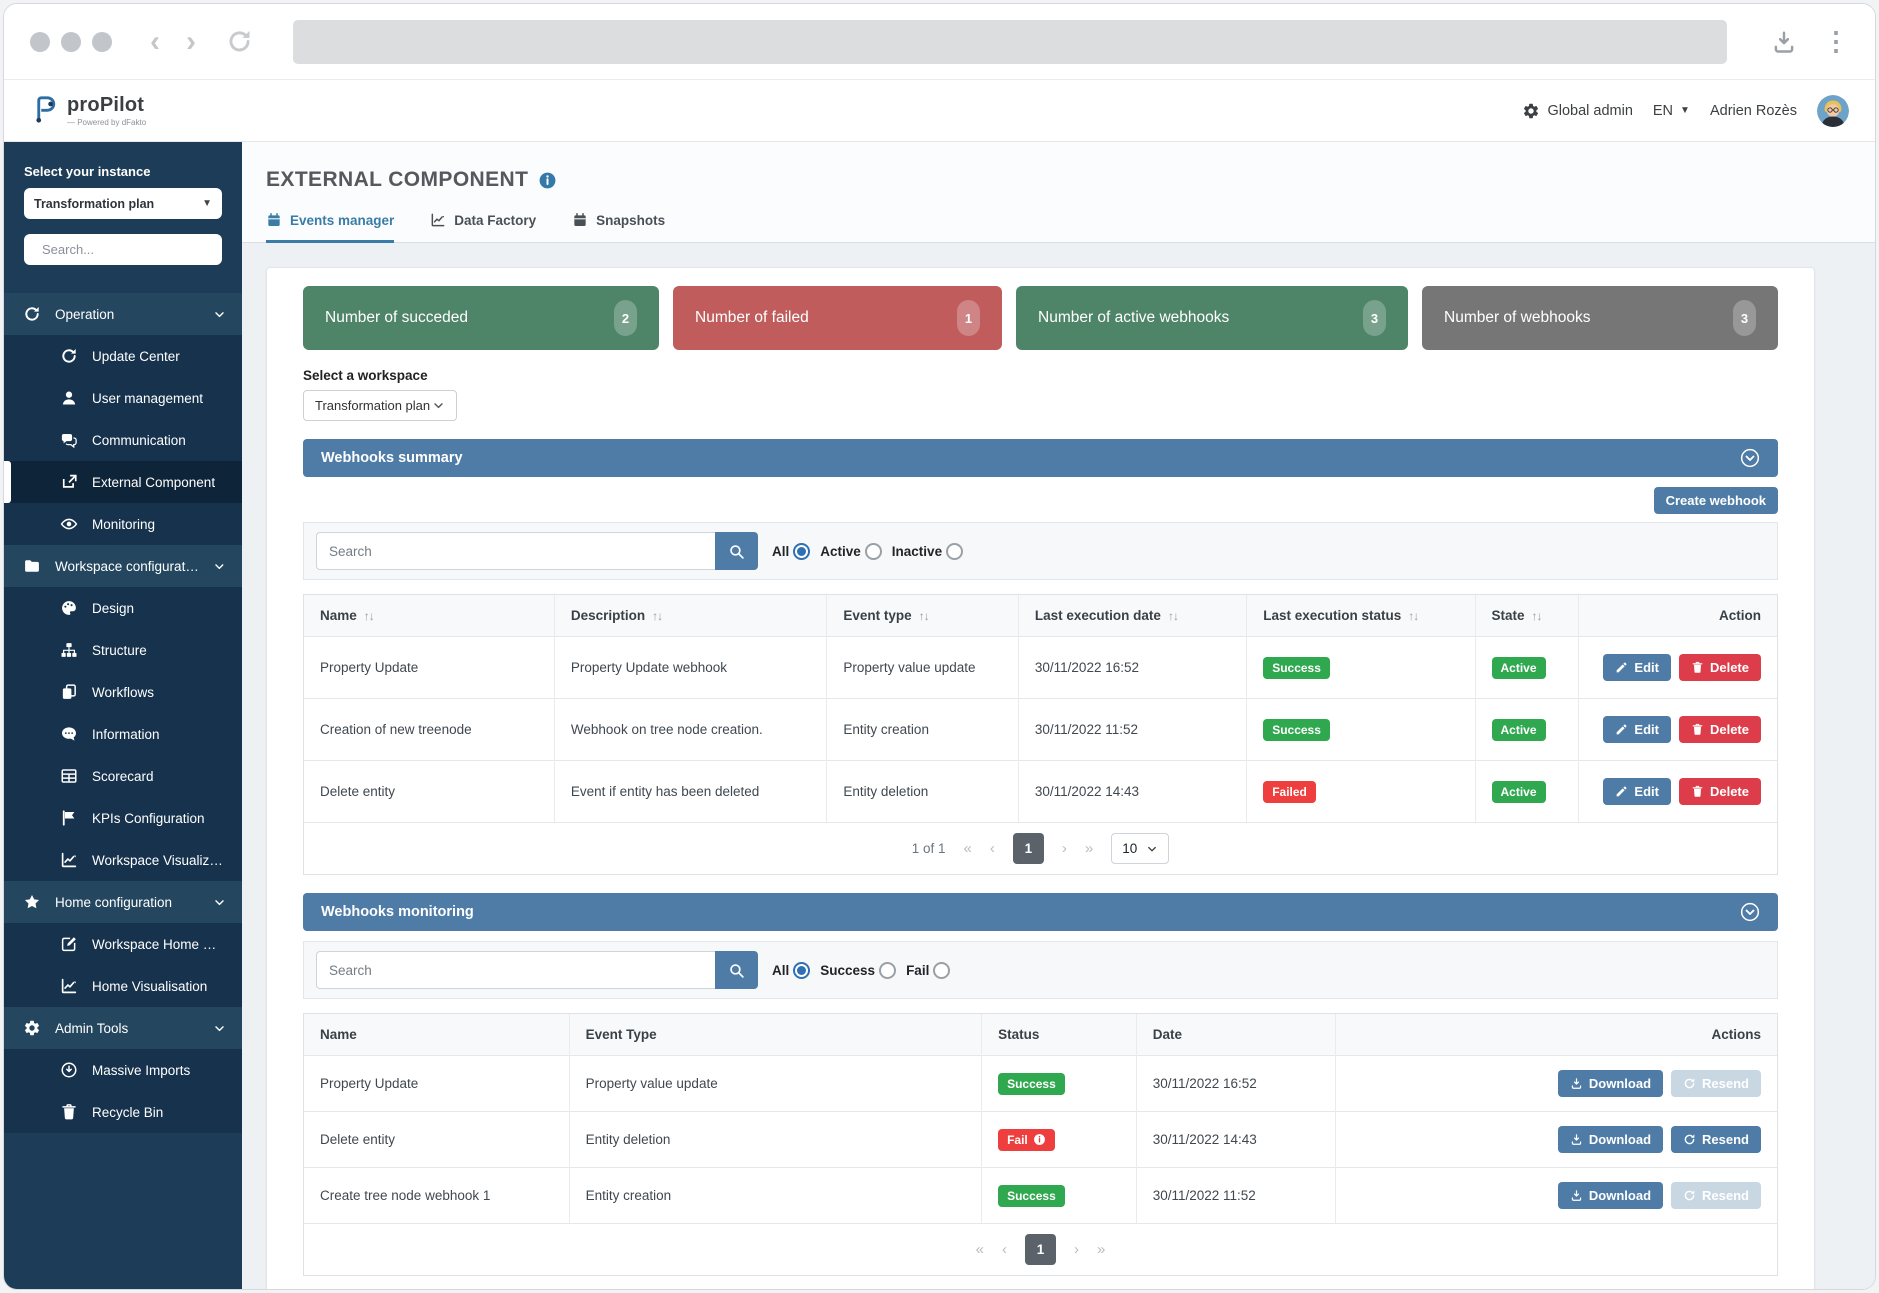 The width and height of the screenshot is (1879, 1293). What do you see at coordinates (1140, 848) in the screenshot?
I see `page-size-select: 10` at bounding box center [1140, 848].